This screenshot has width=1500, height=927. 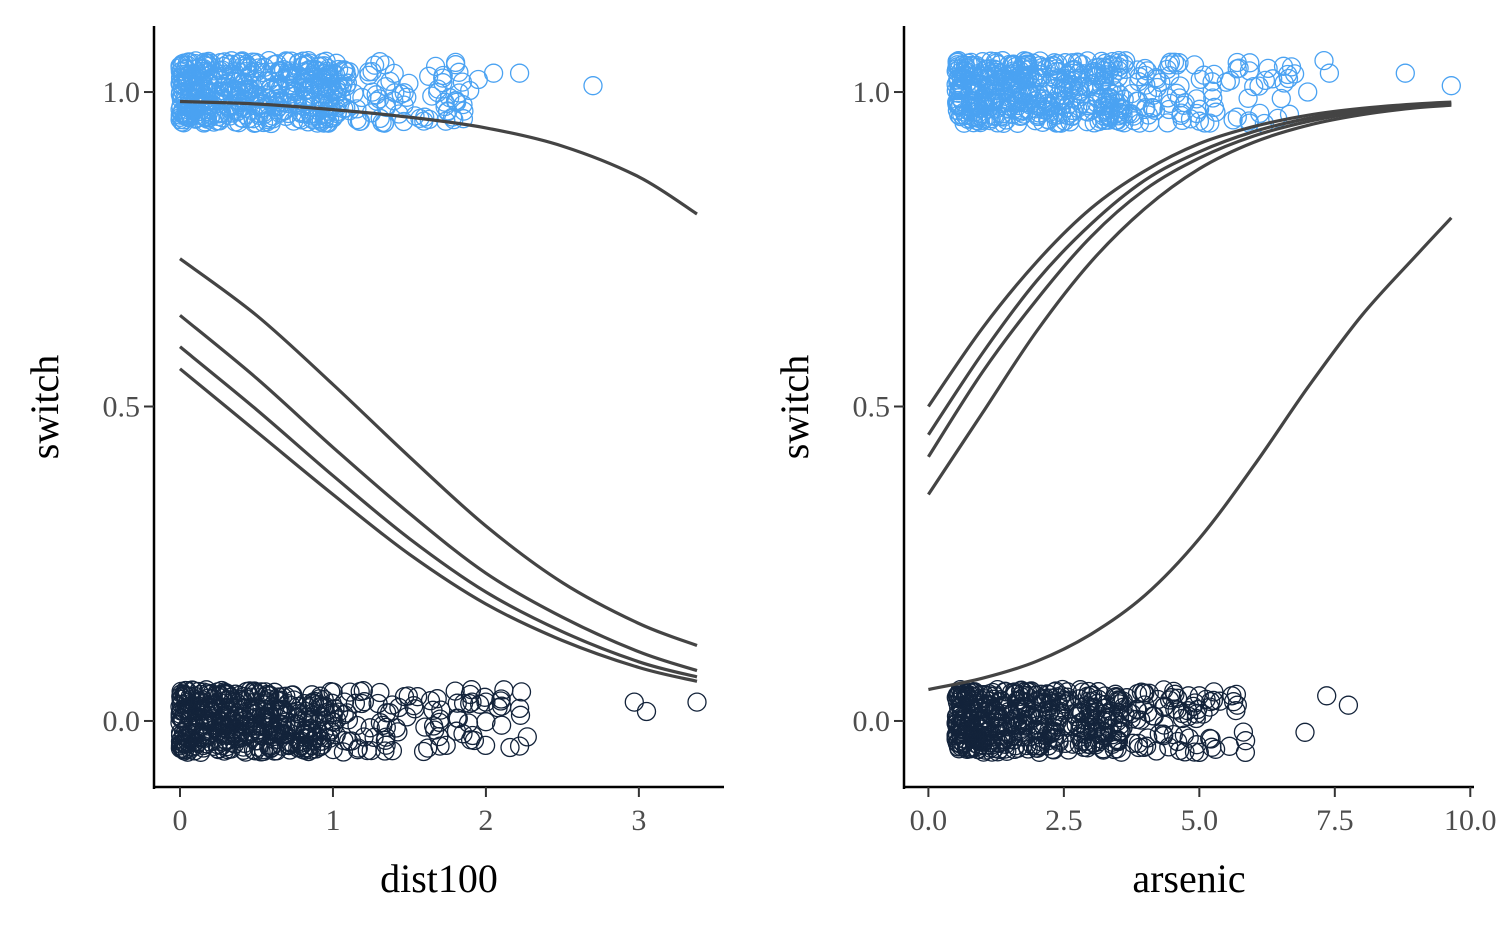 What do you see at coordinates (122, 407) in the screenshot?
I see `y-tick-label: 0.5` at bounding box center [122, 407].